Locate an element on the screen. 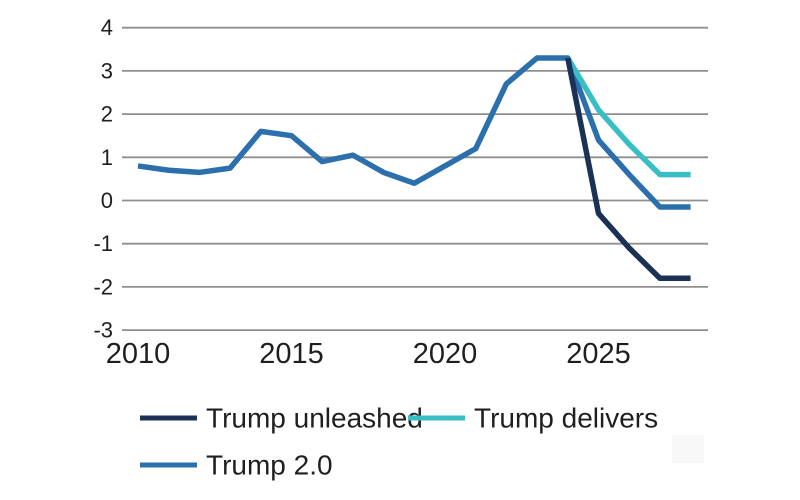  watermark-remnant is located at coordinates (688, 449).